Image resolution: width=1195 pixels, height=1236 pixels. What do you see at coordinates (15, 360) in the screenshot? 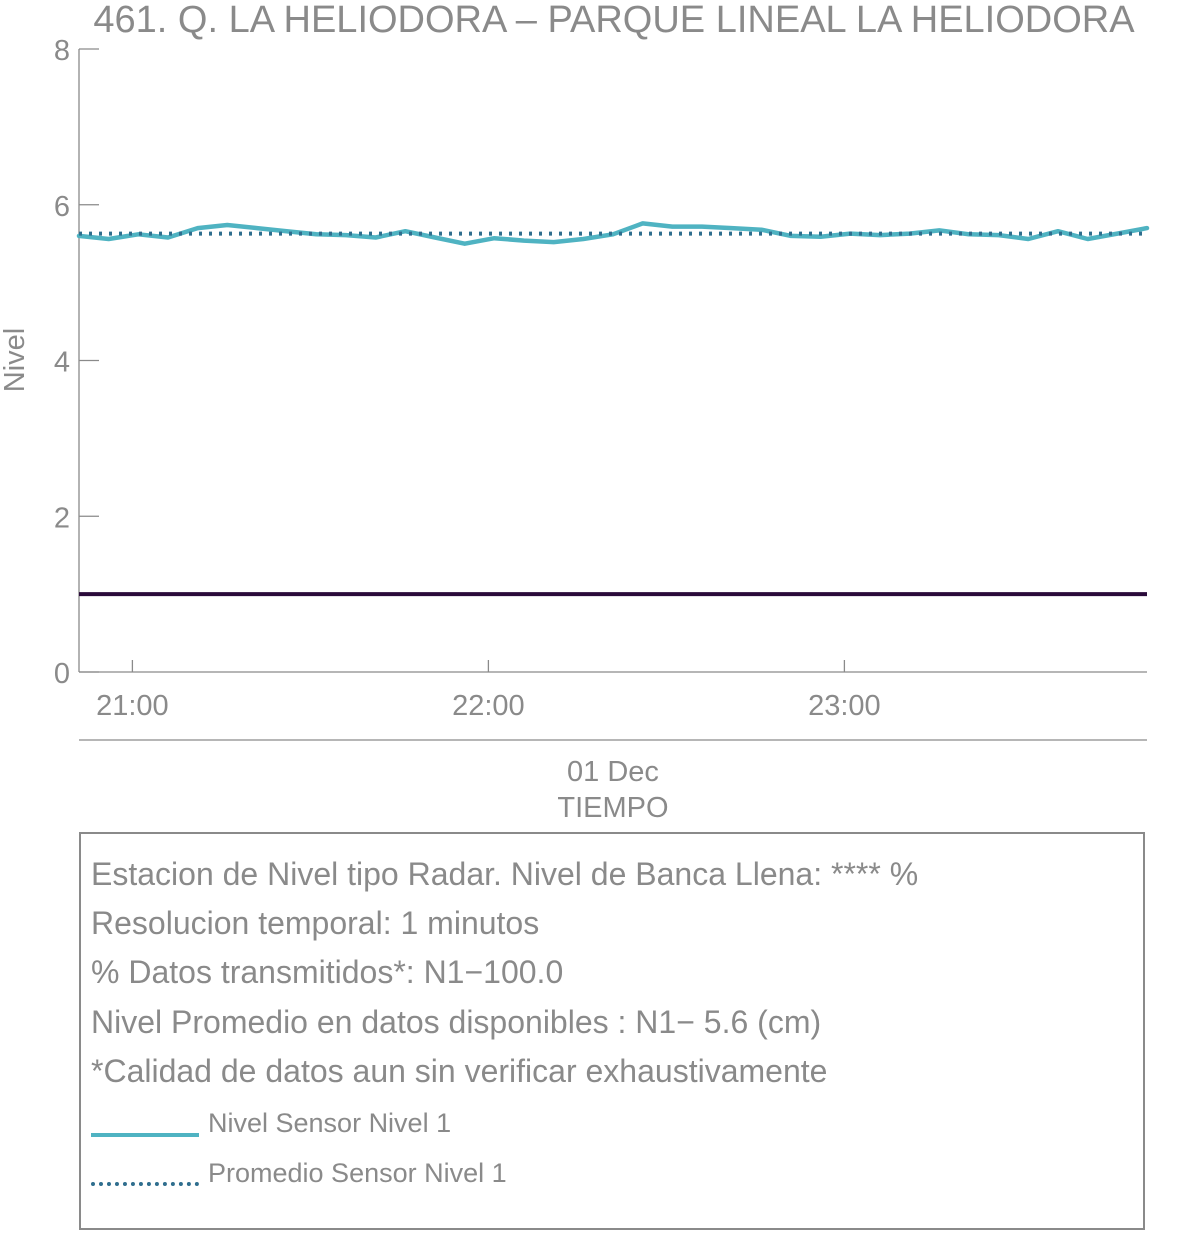
I see `y-axis-label: Nivel` at bounding box center [15, 360].